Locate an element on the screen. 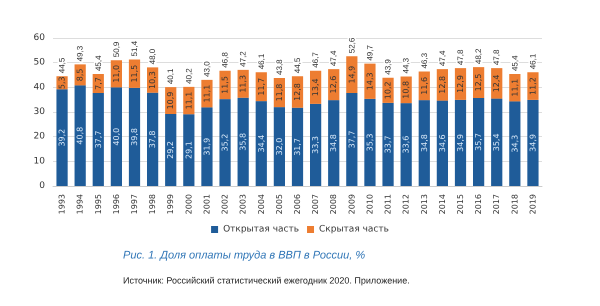 The height and width of the screenshot is (306, 600). data-label: 31,7 is located at coordinates (297, 147).